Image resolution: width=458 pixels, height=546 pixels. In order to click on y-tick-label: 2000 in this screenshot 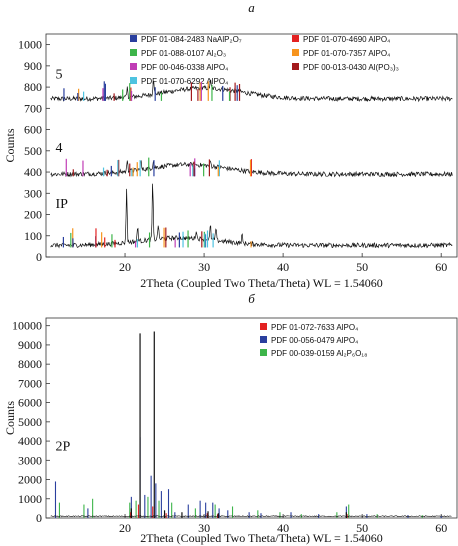, I will do `click(30, 480)`.